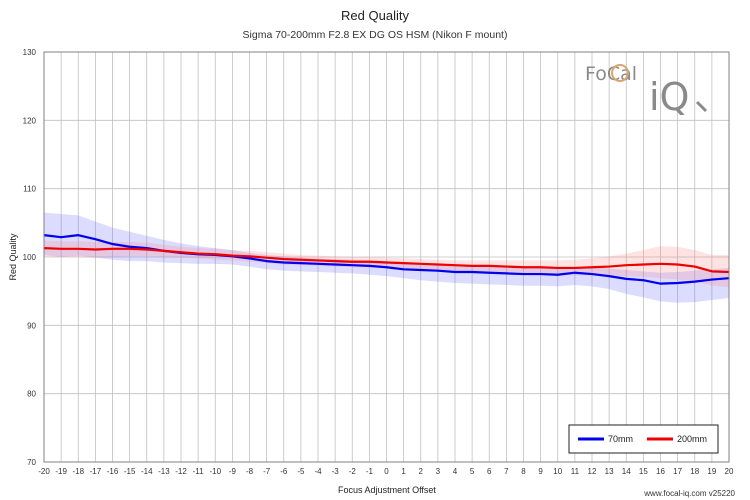 This screenshot has width=750, height=500. What do you see at coordinates (626, 471) in the screenshot?
I see `x-tick-label: 14` at bounding box center [626, 471].